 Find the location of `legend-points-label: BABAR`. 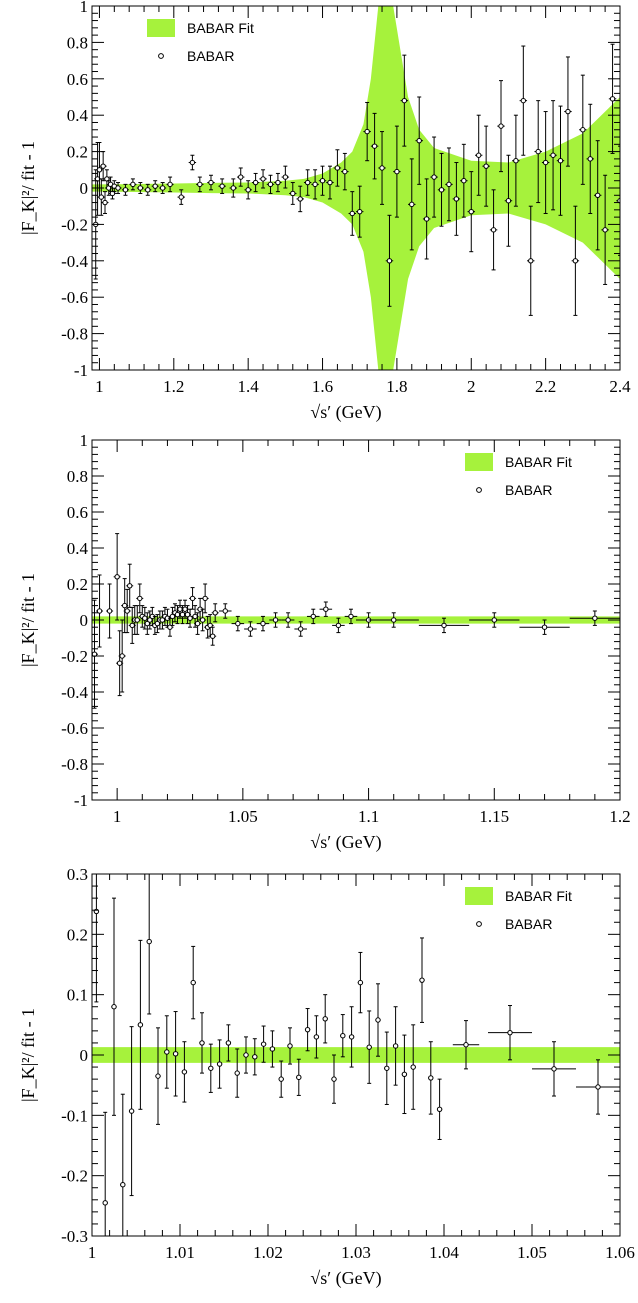

legend-points-label: BABAR is located at coordinates (528, 490).